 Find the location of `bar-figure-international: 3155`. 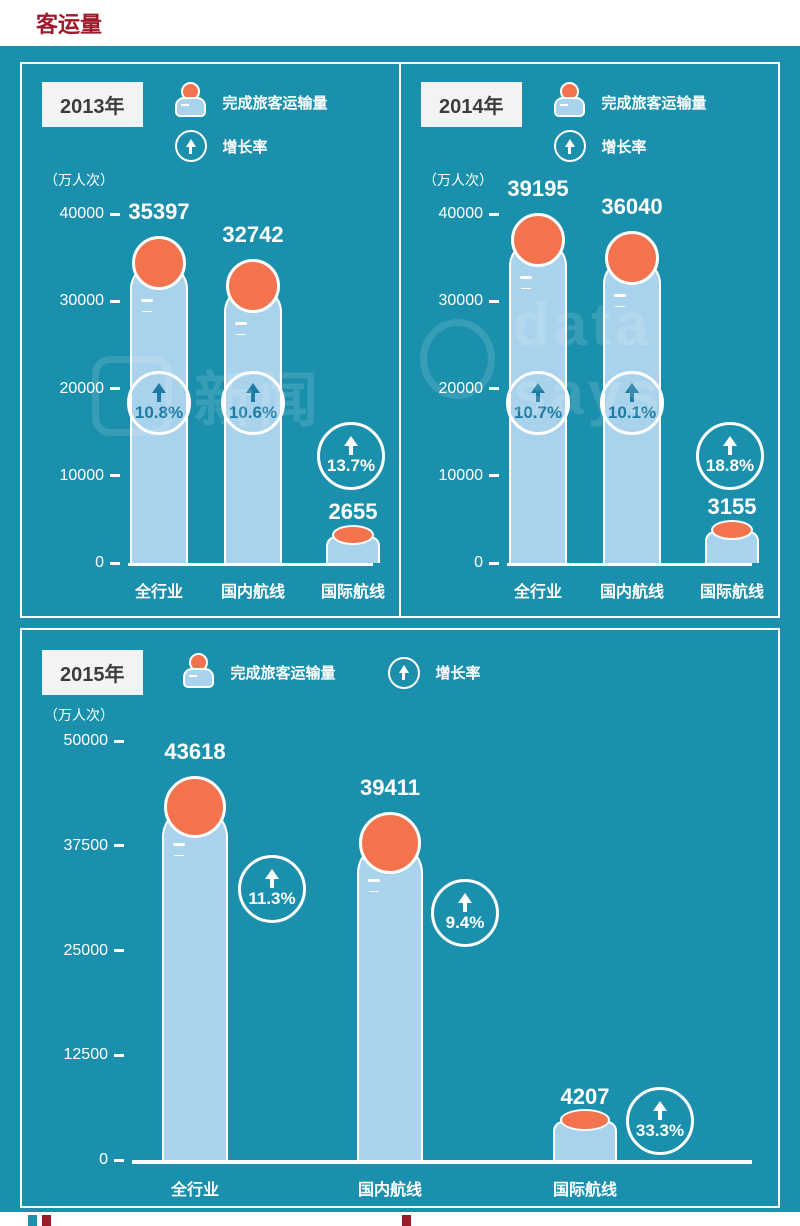

bar-figure-international: 3155 is located at coordinates (732, 528).